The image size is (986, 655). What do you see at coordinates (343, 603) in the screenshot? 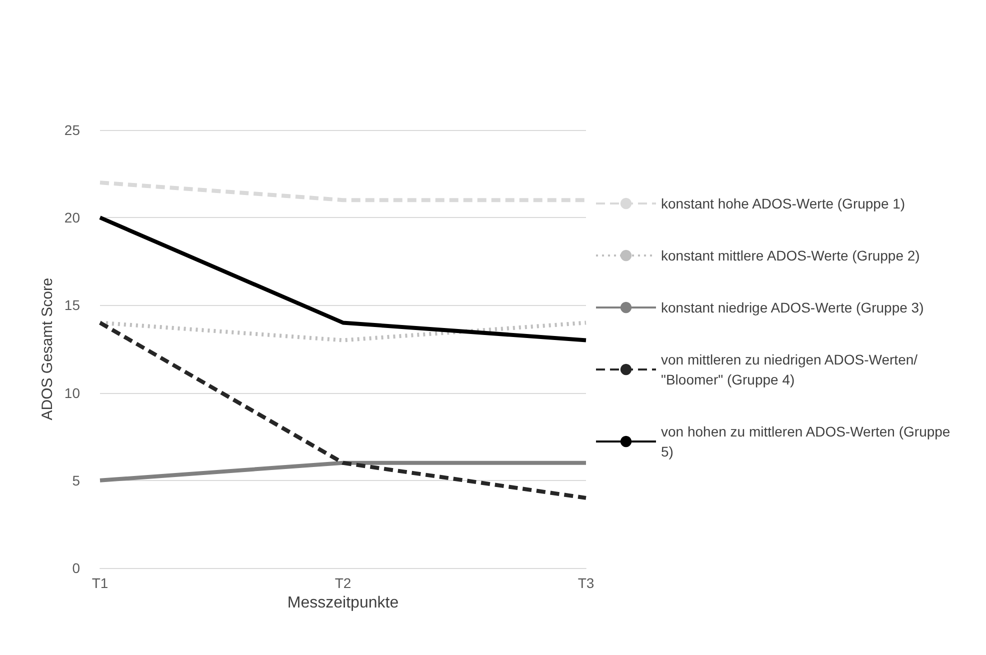
I see `x-axis-title: Messzeitpunkte` at bounding box center [343, 603].